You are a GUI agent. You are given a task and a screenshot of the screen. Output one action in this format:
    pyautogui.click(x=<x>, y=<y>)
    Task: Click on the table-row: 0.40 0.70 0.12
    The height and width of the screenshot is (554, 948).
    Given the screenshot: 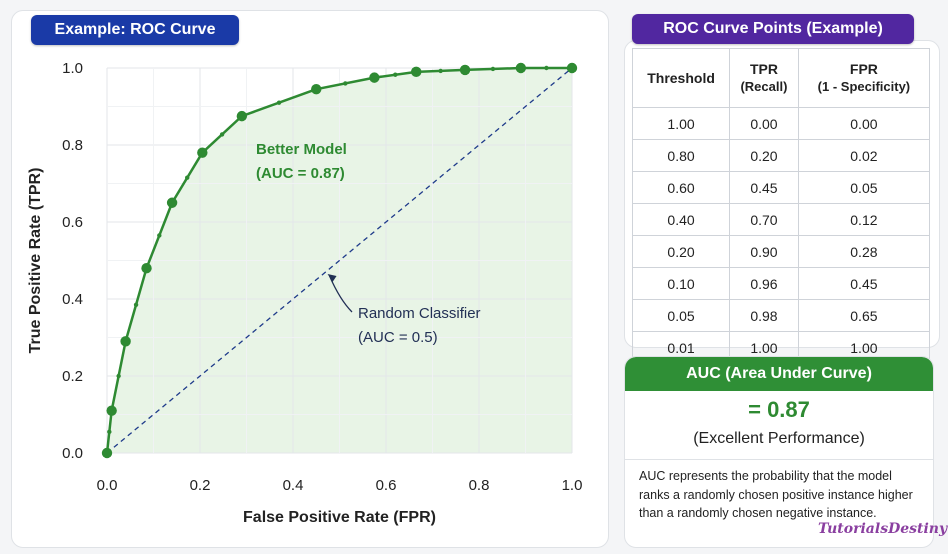 What is the action you would take?
    pyautogui.click(x=781, y=219)
    